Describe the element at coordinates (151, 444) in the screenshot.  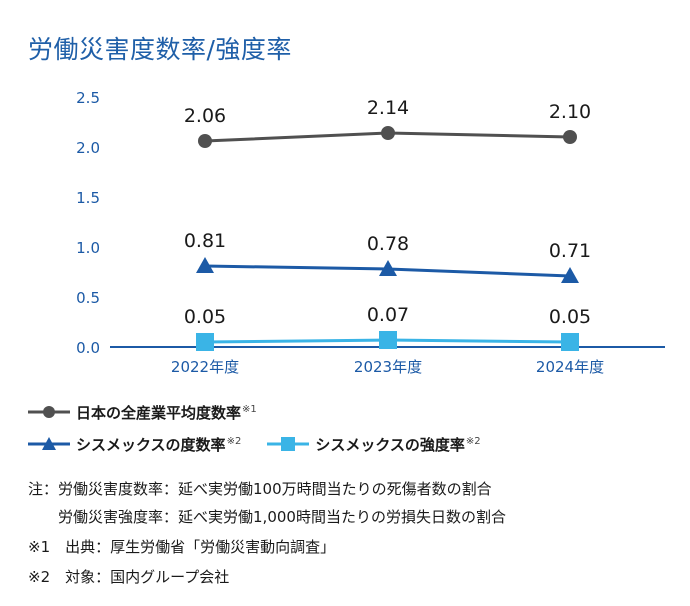
I see `legend-label-sysmex-frequency: シスメックスの度数率` at that location.